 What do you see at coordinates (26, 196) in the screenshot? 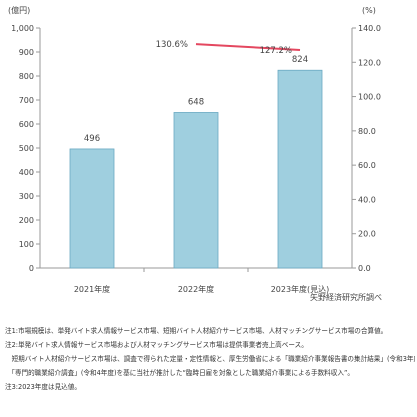
I see `left-tick-label: 300` at bounding box center [26, 196].